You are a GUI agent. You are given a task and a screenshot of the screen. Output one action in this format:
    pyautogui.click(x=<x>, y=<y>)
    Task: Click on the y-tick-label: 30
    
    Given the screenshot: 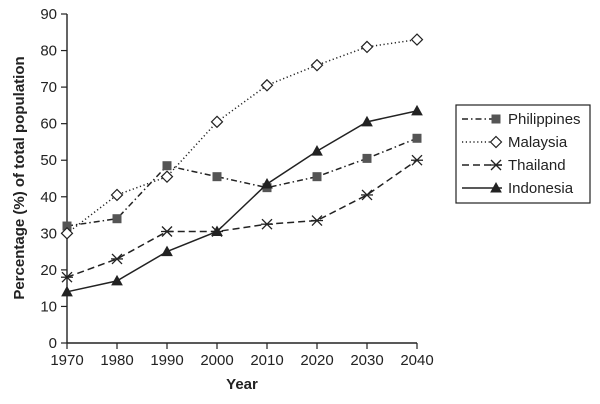 What is the action you would take?
    pyautogui.click(x=48, y=233)
    